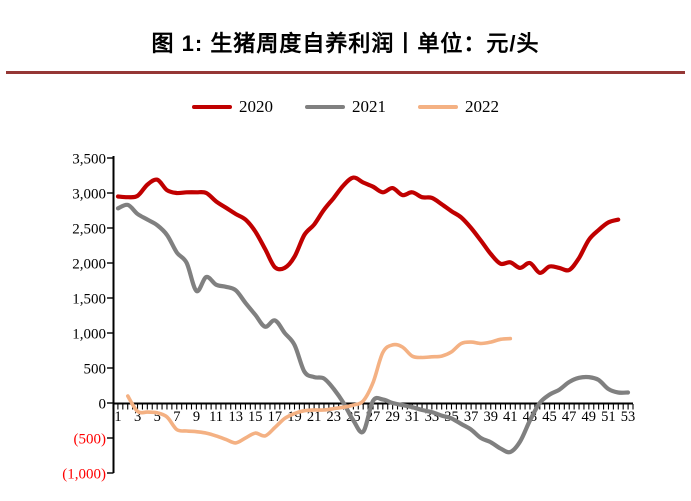  I want to click on legend-swatch-2020-icon, so click(212, 107).